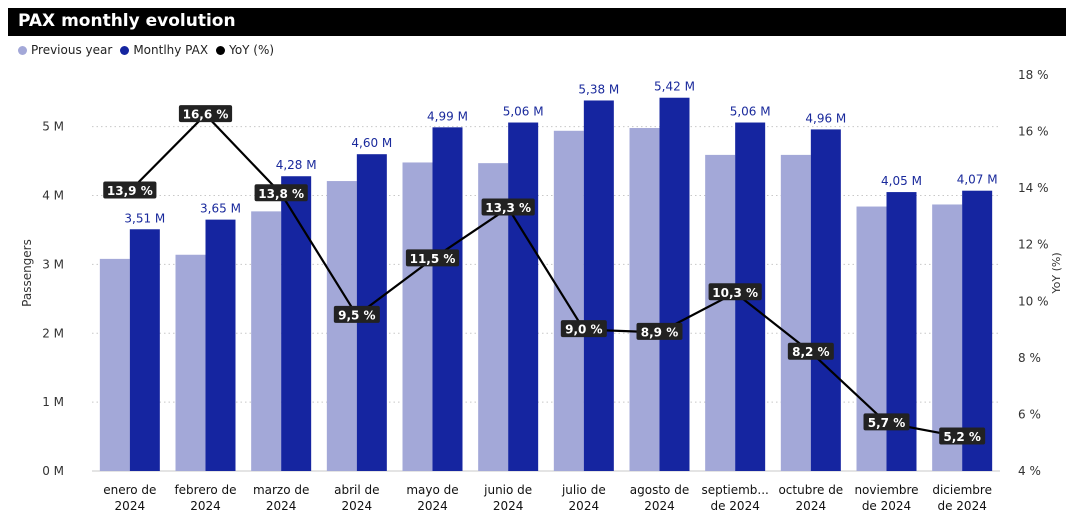 The image size is (1066, 515). I want to click on bar-data-label: 5,38 M, so click(598, 89).